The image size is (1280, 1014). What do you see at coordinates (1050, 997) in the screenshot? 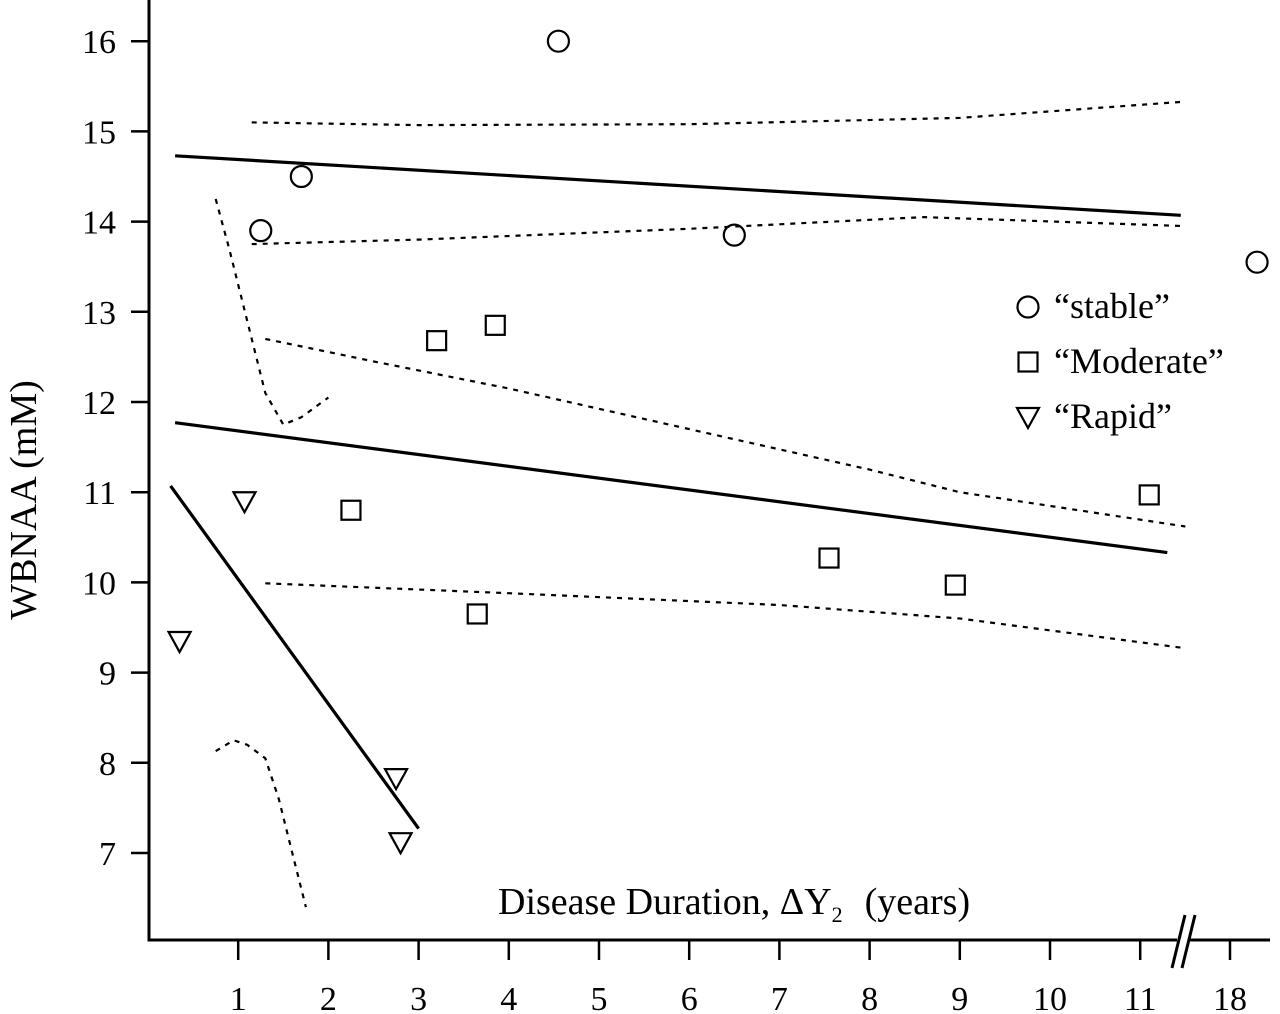
I see `x-tick-label: 10` at bounding box center [1050, 997].